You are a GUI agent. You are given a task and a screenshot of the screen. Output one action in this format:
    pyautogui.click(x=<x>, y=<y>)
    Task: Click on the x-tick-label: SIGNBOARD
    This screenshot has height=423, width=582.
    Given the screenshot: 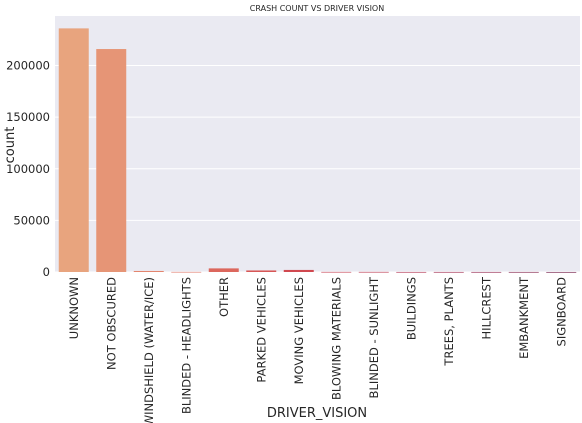 What is the action you would take?
    pyautogui.click(x=561, y=312)
    